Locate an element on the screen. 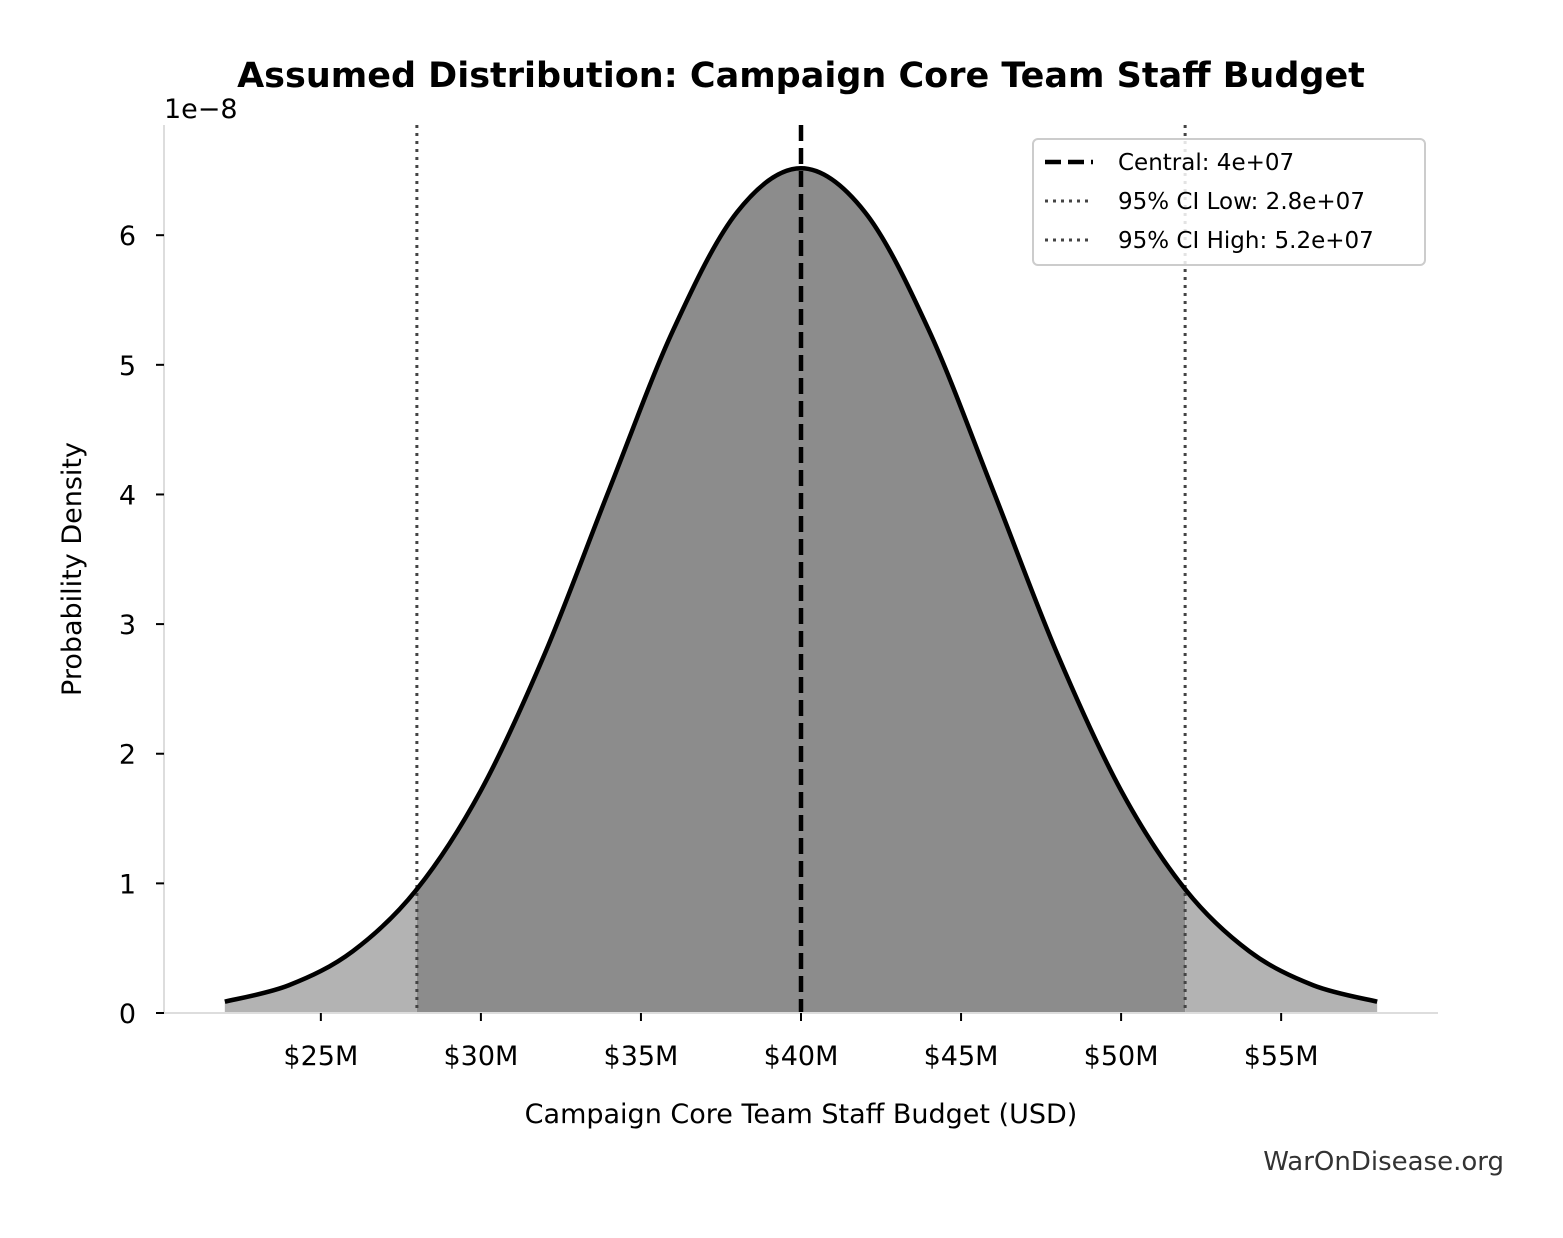 Image resolution: width=1563 pixels, height=1238 pixels. y-tick-label: 2 is located at coordinates (127, 755).